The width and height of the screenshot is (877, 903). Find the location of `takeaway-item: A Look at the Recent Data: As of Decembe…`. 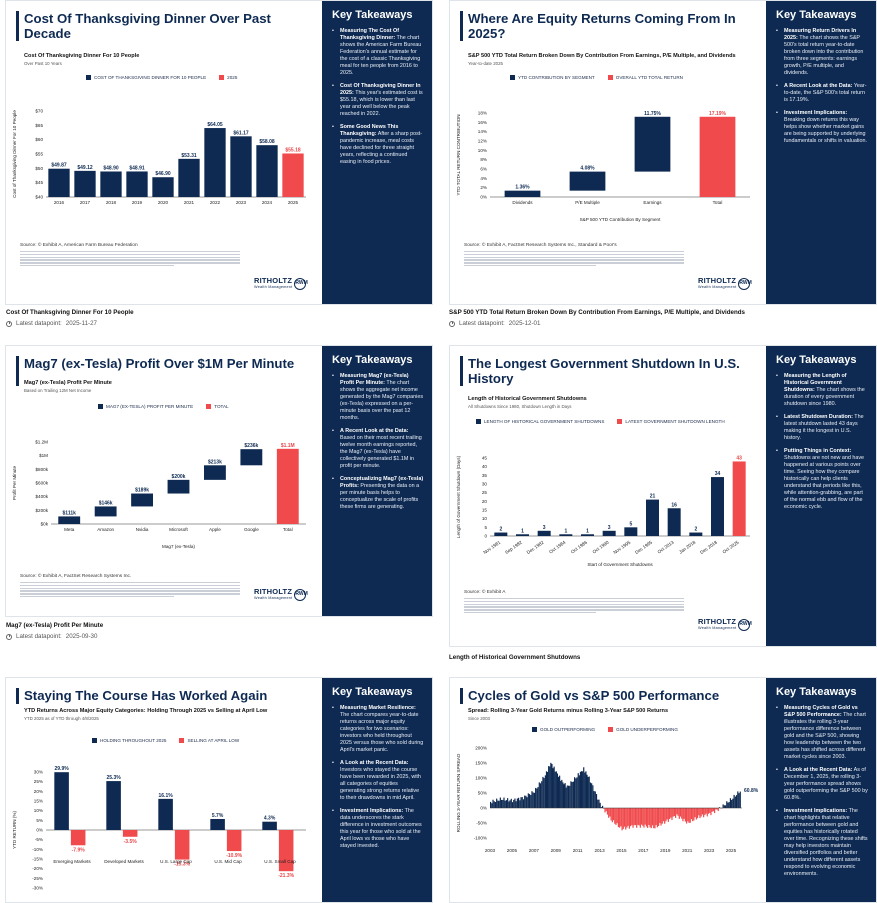

takeaway-item: A Look at the Recent Data: As of Decembe… is located at coordinates (822, 784).